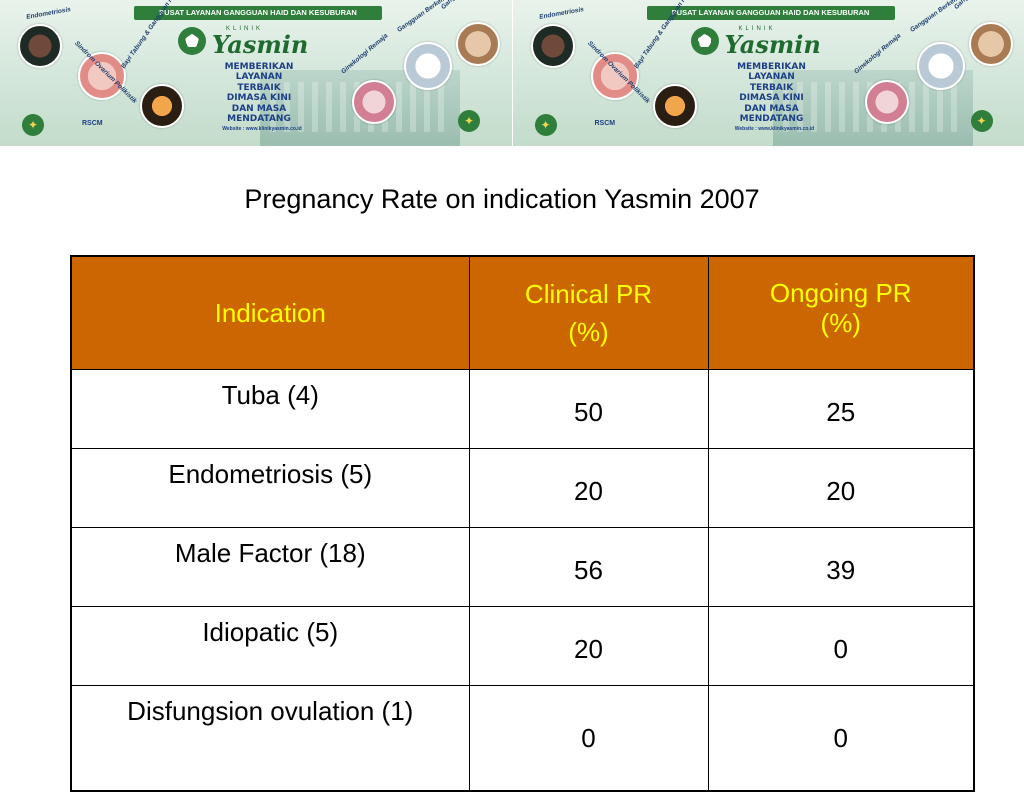 The width and height of the screenshot is (1024, 792). I want to click on indication-cell: Endometriosis (5), so click(270, 488).